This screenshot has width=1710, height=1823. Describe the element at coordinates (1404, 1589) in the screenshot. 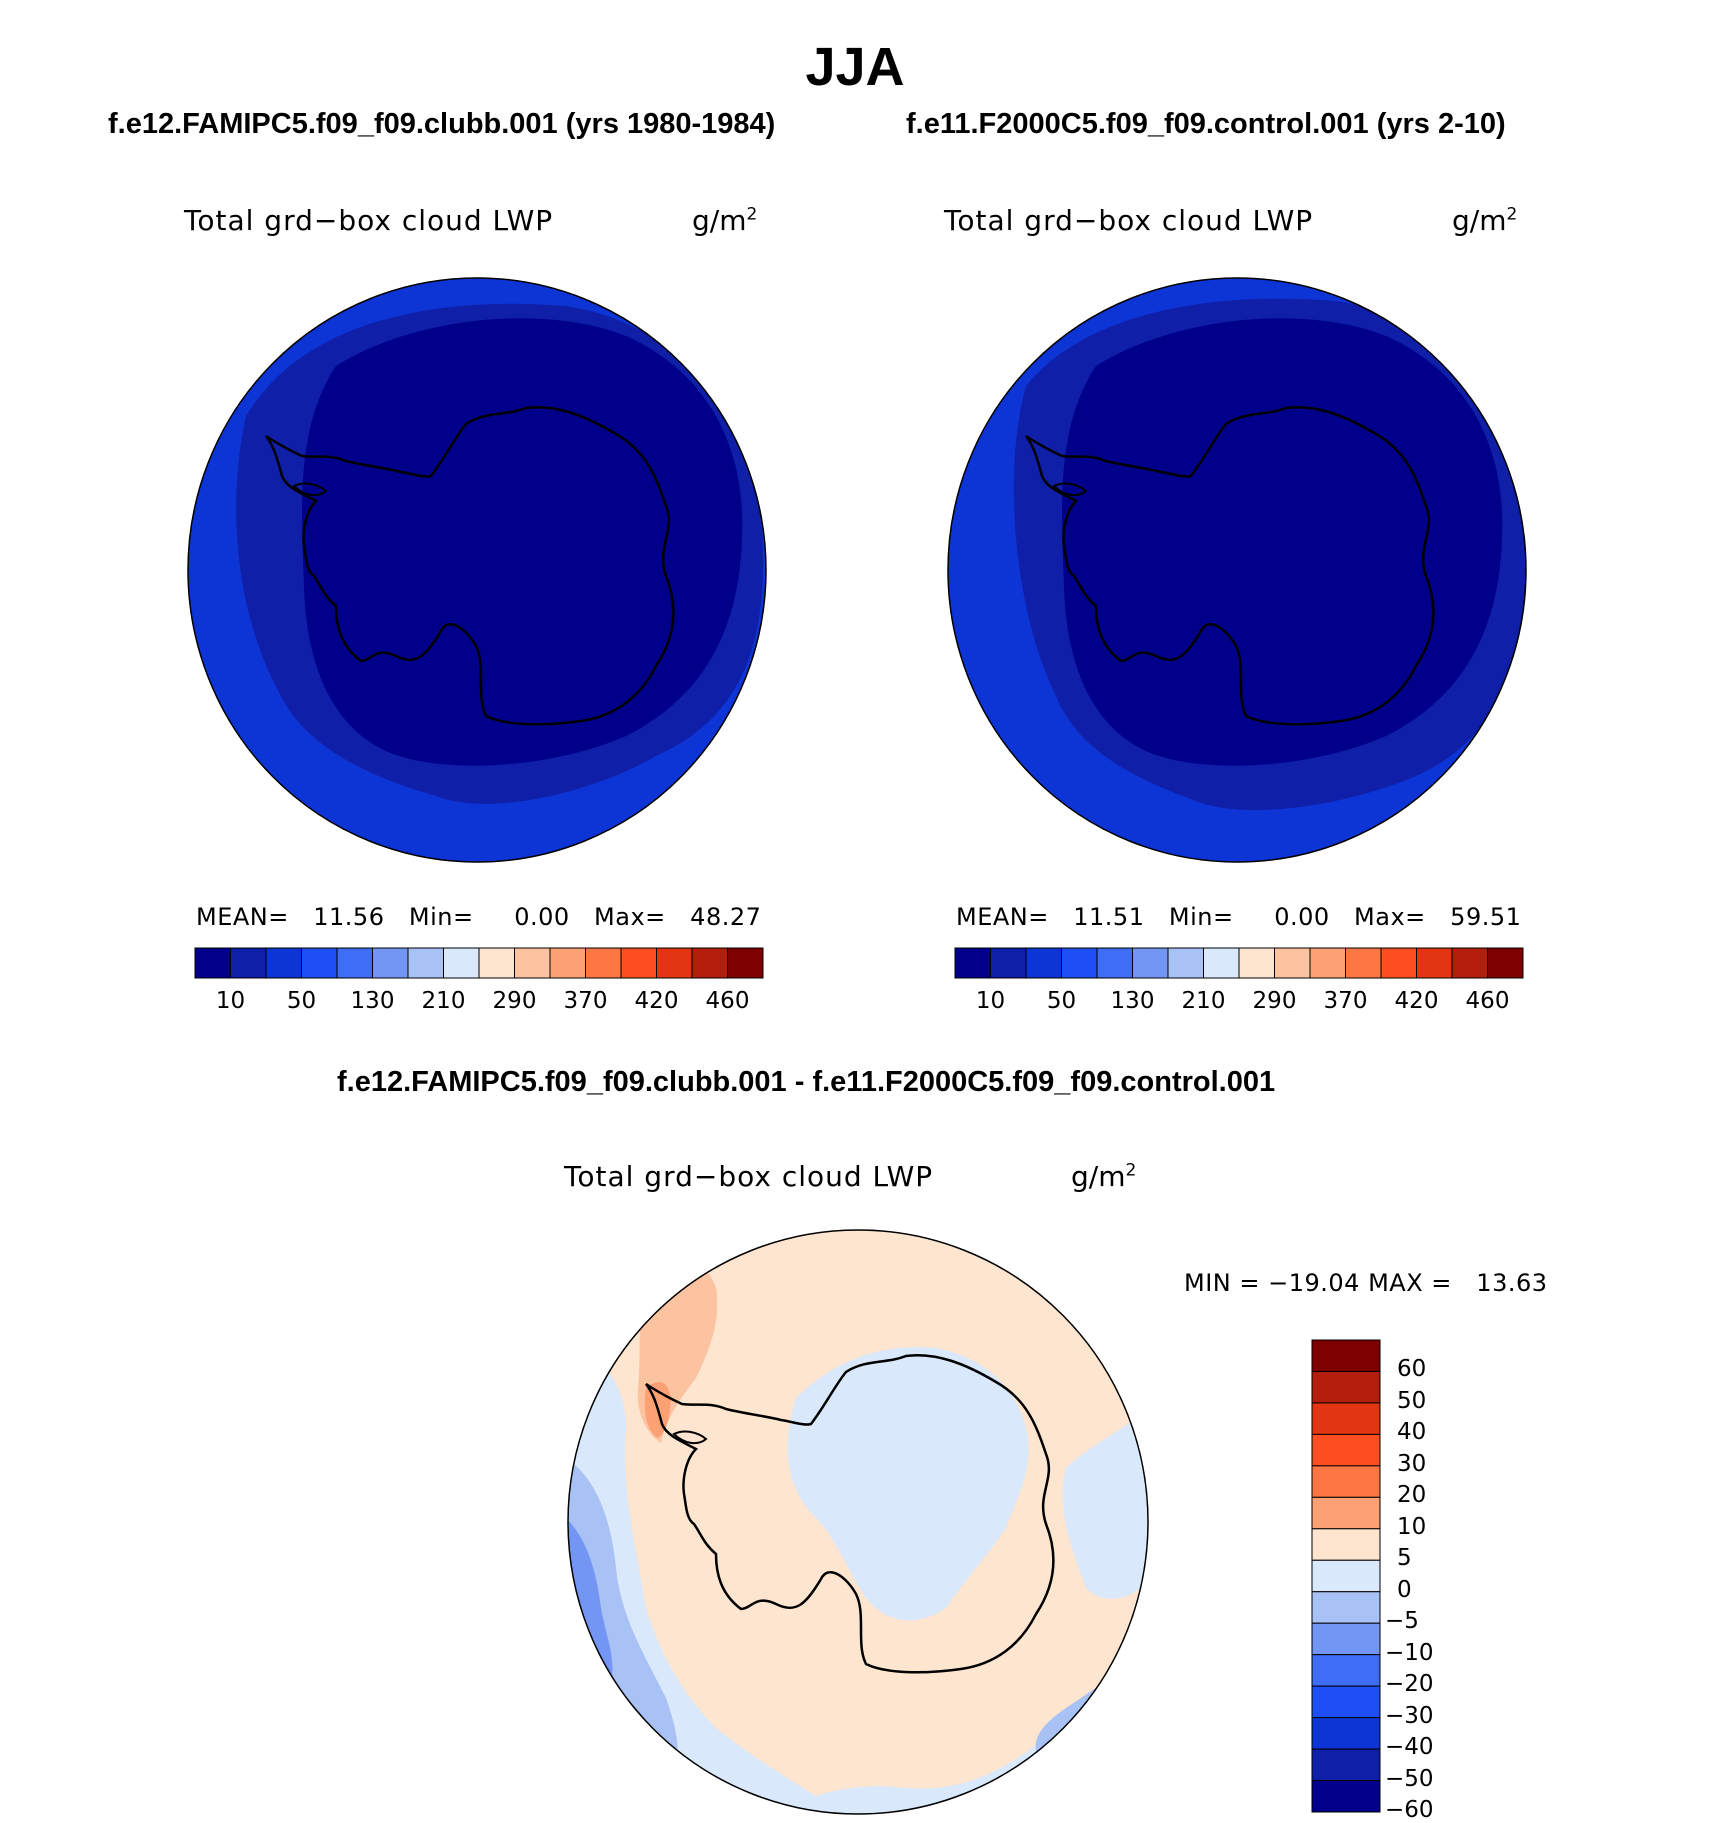

I see `colorbar-tick-label: 0` at that location.